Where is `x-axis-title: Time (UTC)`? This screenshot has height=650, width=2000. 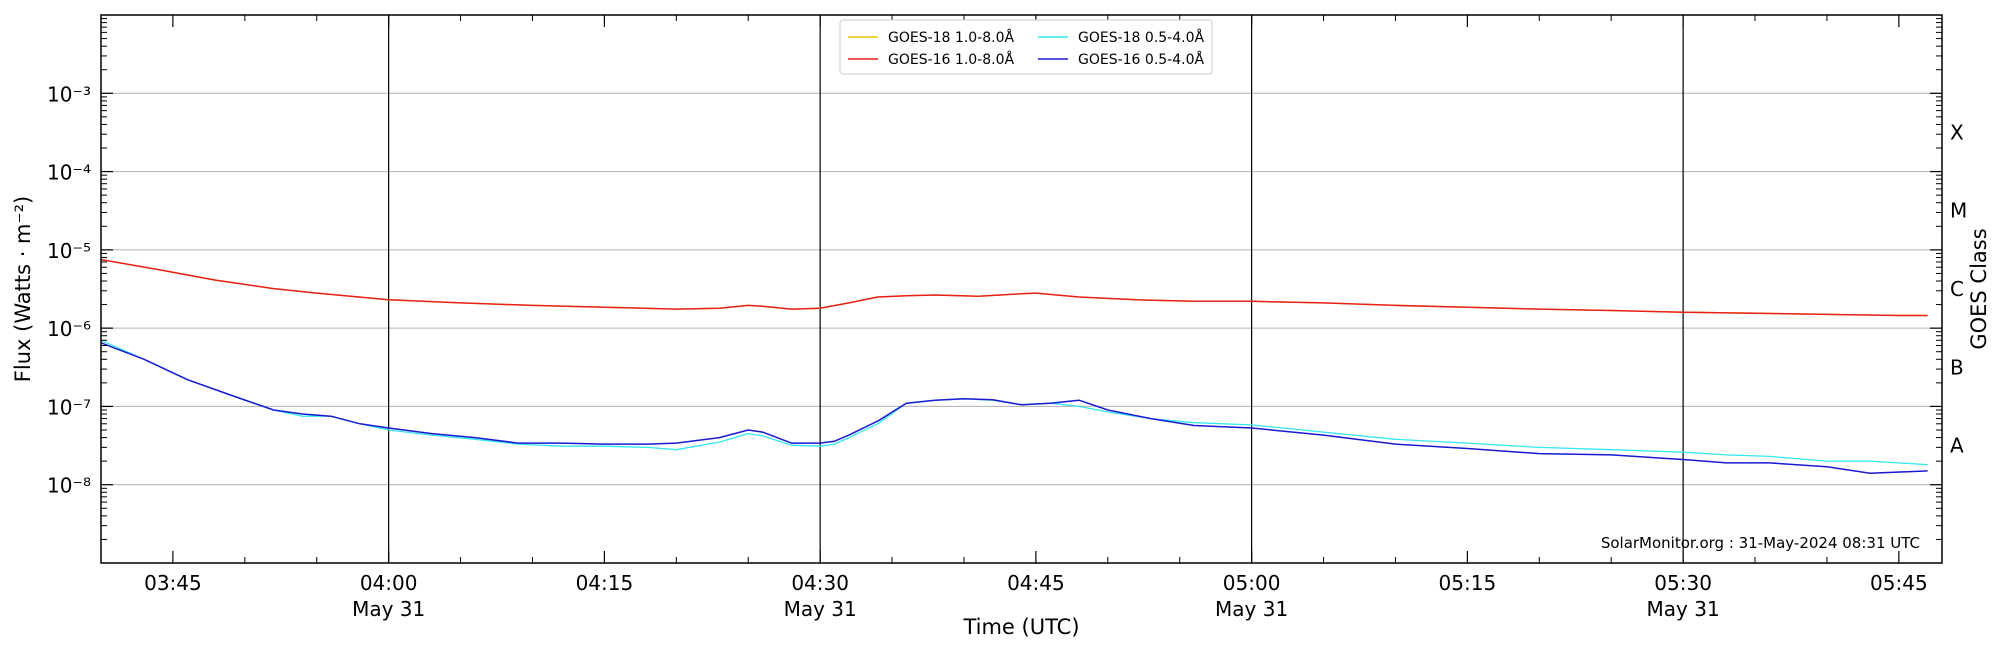
x-axis-title: Time (UTC) is located at coordinates (1020, 627).